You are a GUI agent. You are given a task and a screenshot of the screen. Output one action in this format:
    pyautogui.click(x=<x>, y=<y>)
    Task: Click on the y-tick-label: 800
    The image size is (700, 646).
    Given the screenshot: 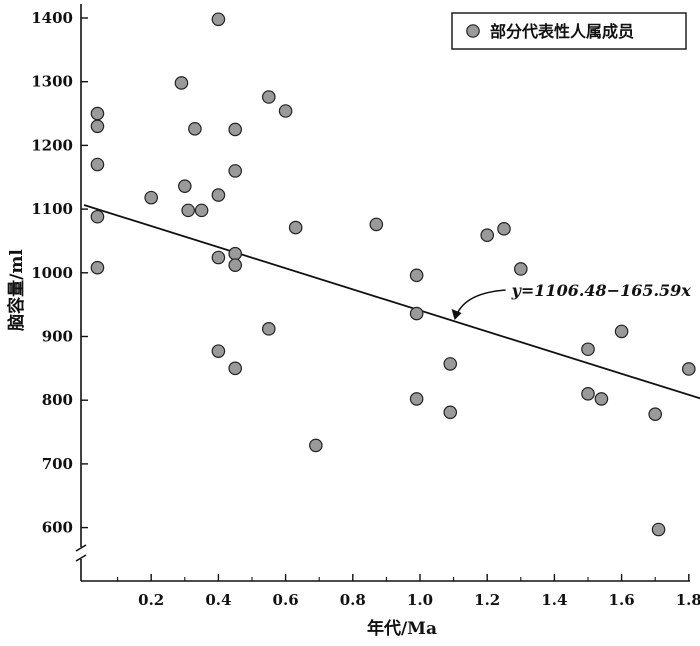 What is the action you would take?
    pyautogui.click(x=57, y=400)
    